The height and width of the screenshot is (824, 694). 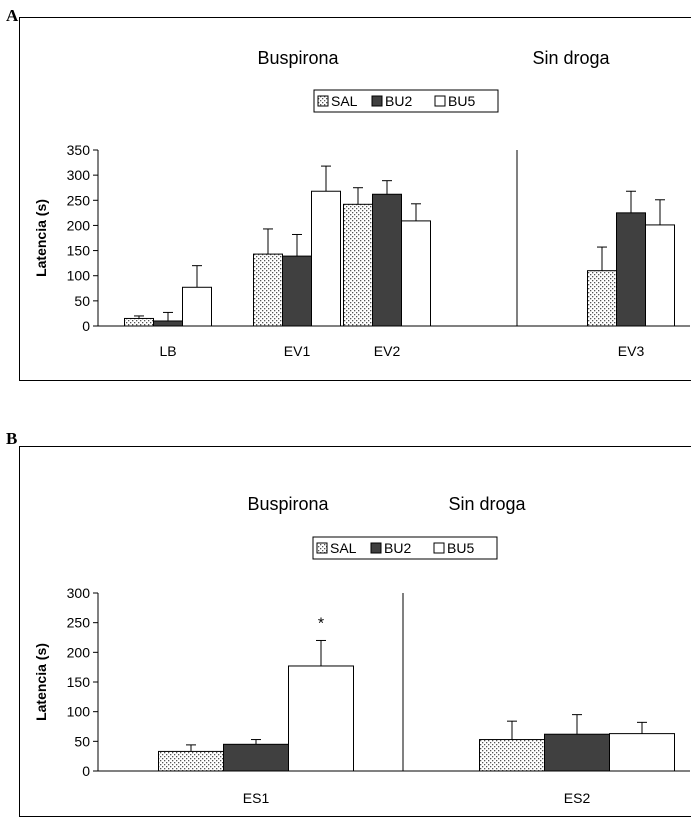 I want to click on b-y-tick-label-200: 200, so click(x=79, y=652).